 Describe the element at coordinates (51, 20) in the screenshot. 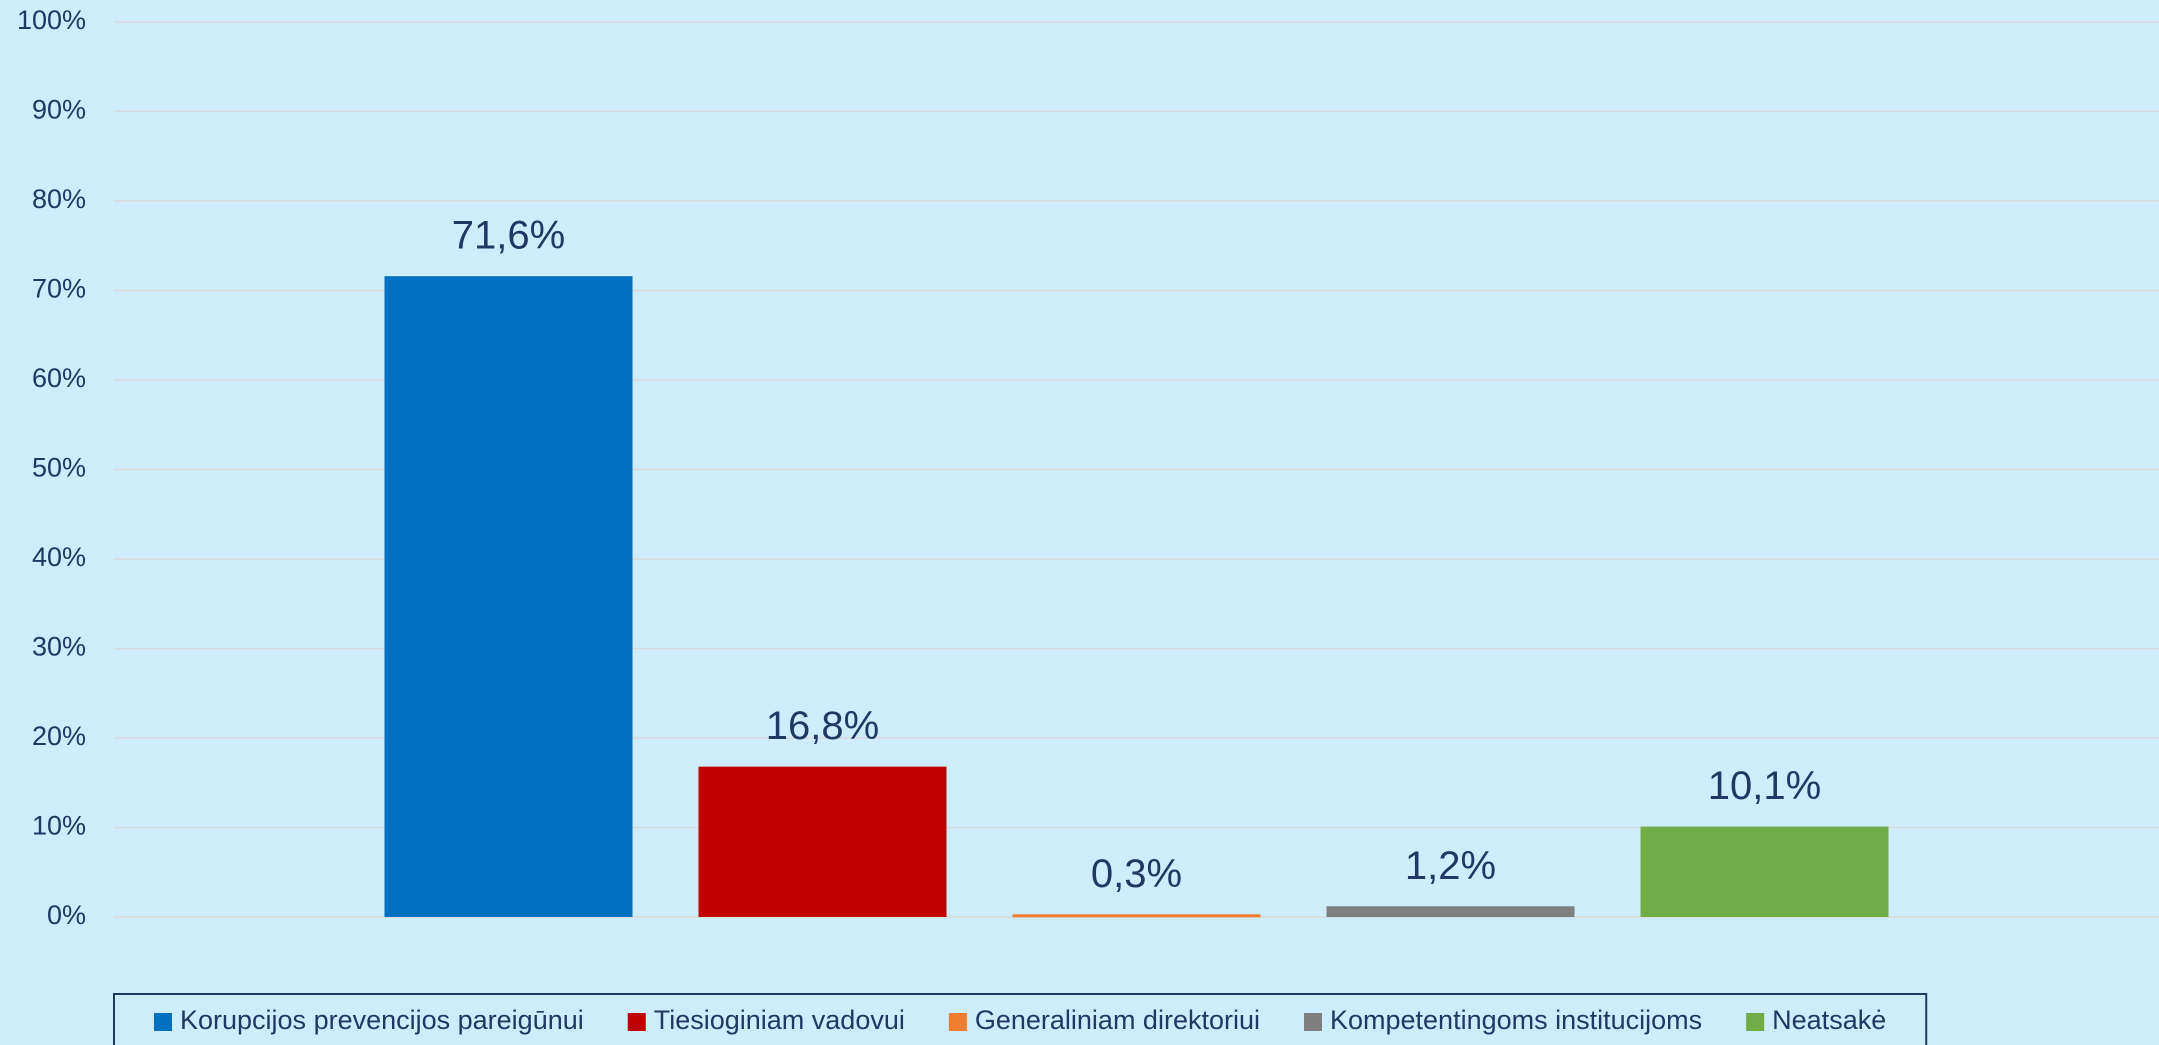

I see `y-tick-label: 100%` at that location.